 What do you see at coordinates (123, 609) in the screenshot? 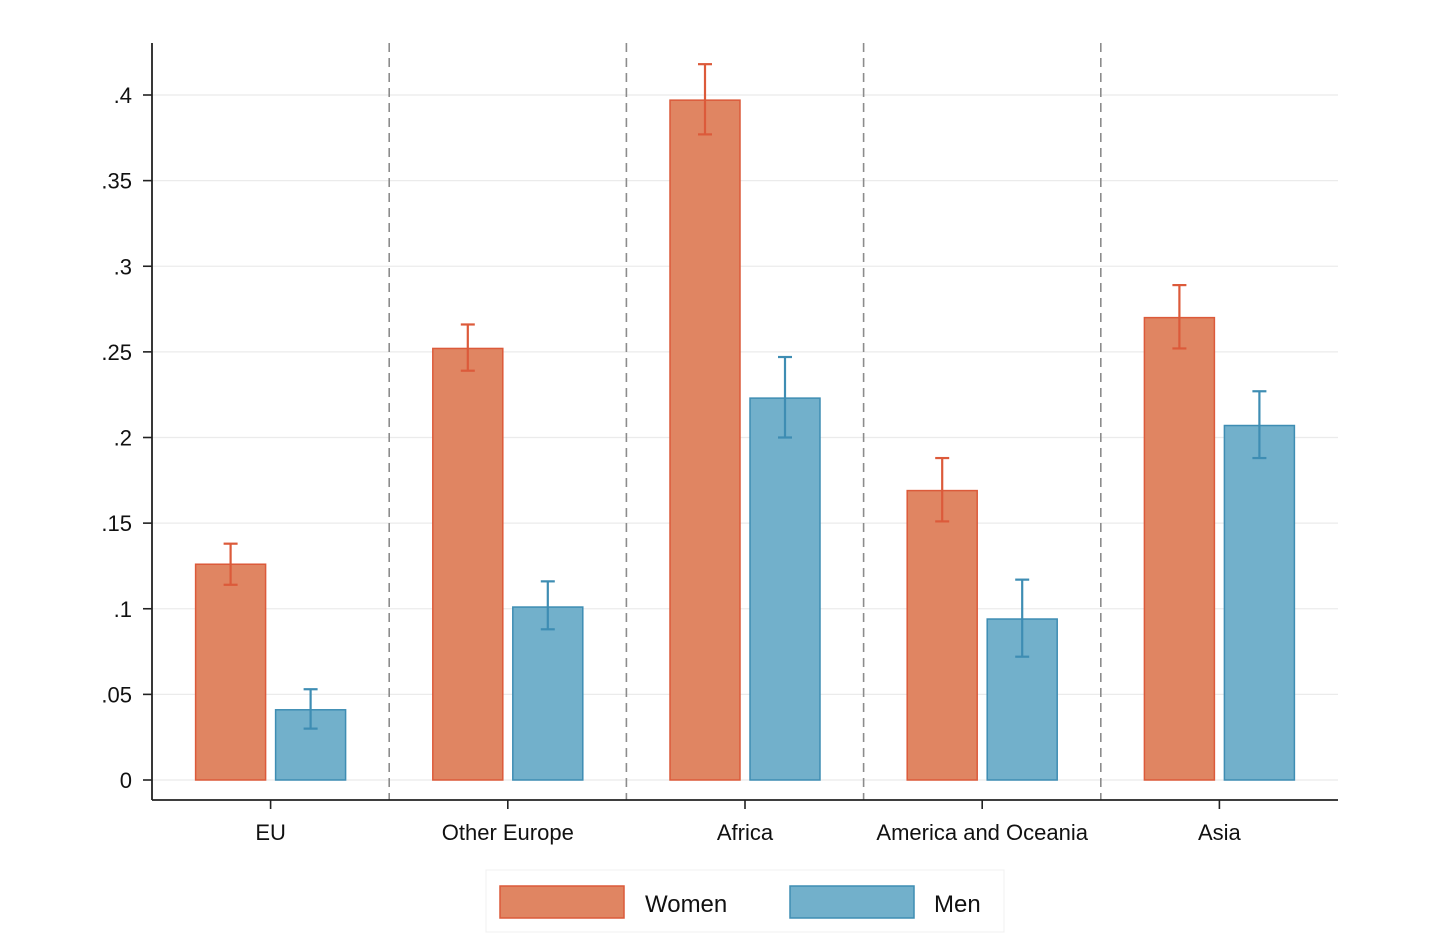
I see `y-tick-label-2: .1` at bounding box center [123, 609].